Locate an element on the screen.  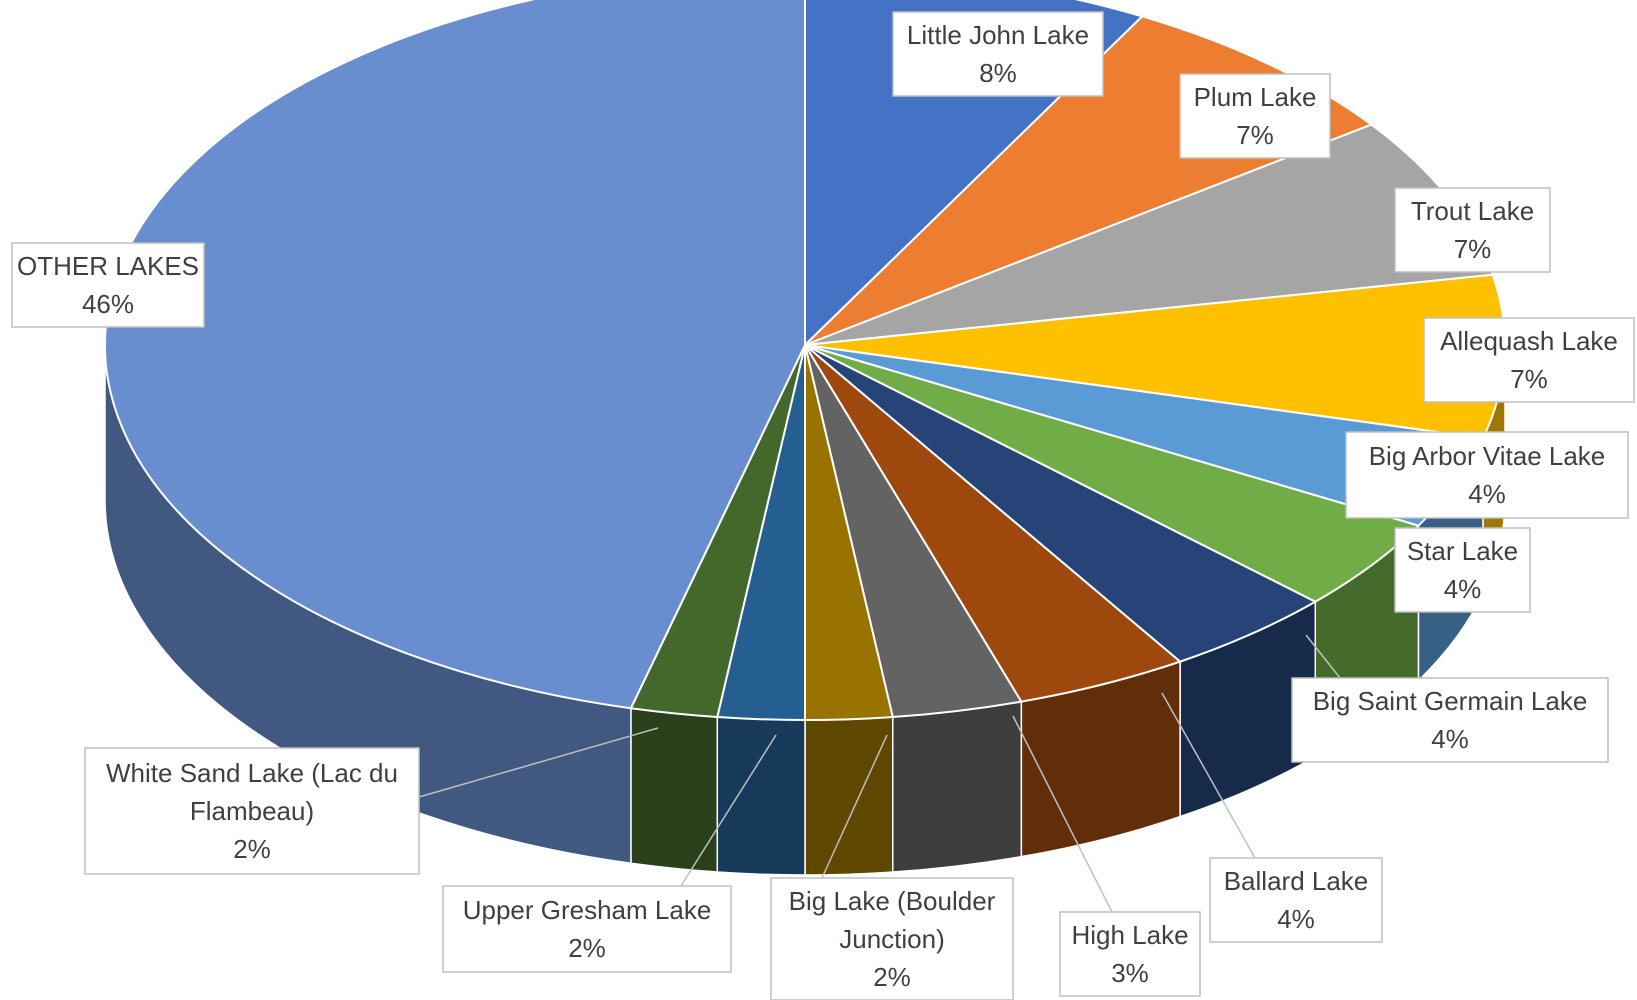
slice-label: Little John Lake is located at coordinates (998, 35).